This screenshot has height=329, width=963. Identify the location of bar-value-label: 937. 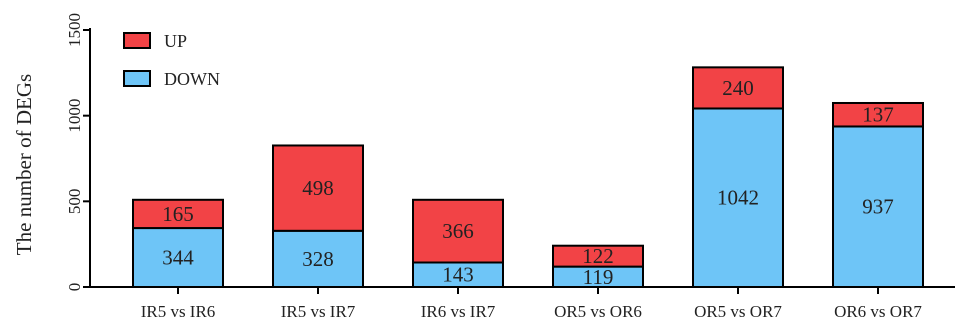
(878, 207).